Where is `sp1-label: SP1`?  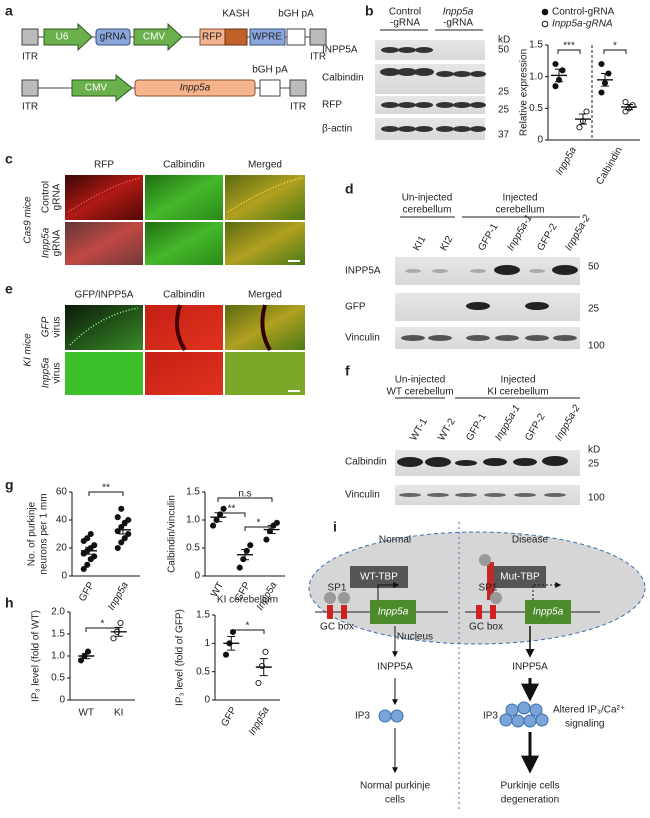
sp1-label: SP1 is located at coordinates (488, 588).